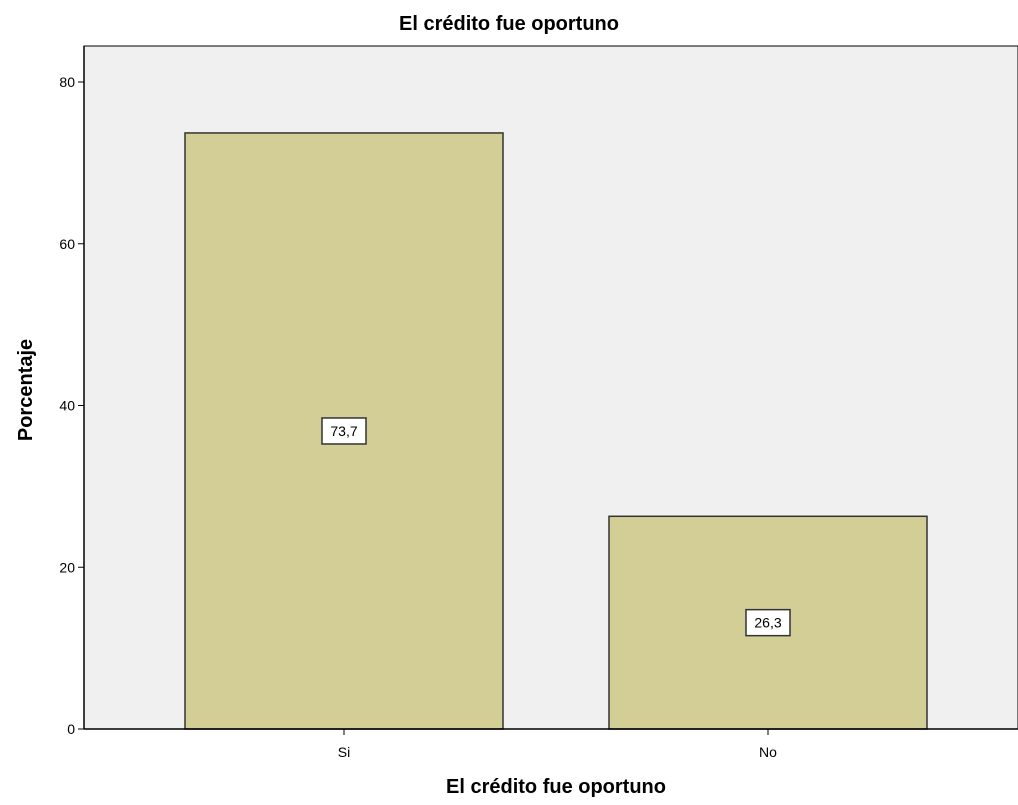 The width and height of the screenshot is (1018, 805). I want to click on y-tick-label-20: 20, so click(67, 567).